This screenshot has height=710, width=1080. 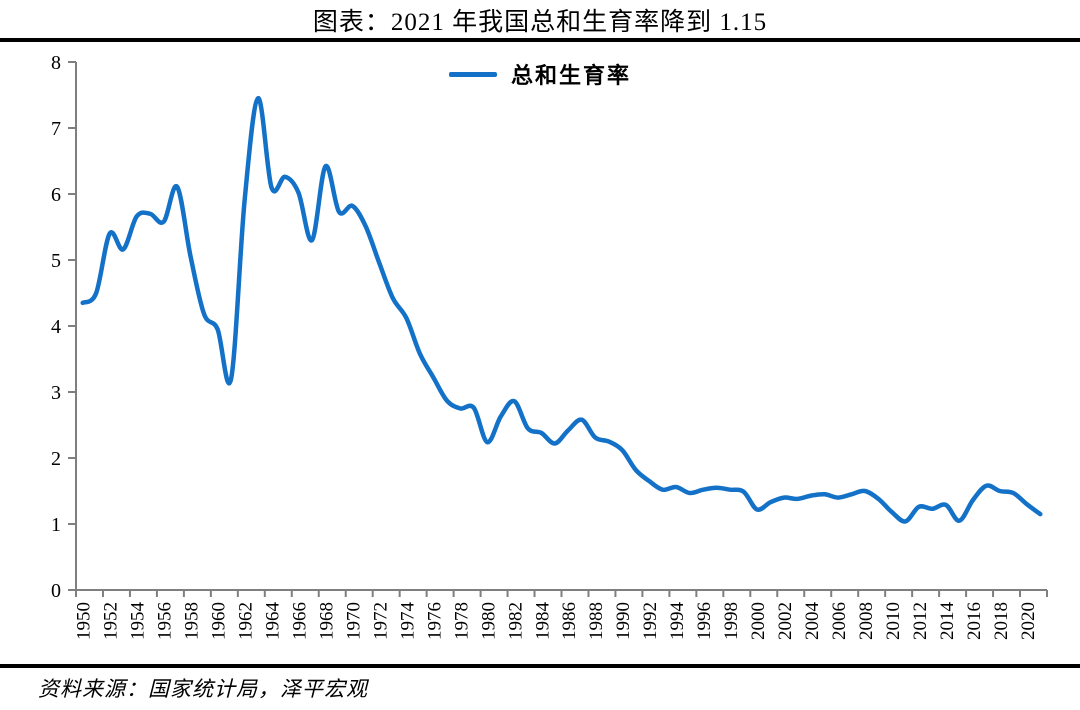 I want to click on x-tick-label: 1960, so click(x=219, y=621).